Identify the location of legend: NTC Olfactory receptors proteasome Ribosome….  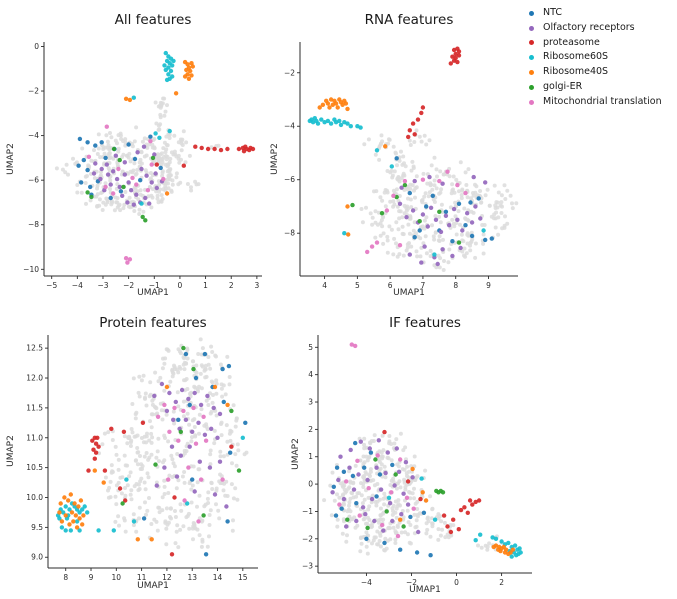
(594, 58).